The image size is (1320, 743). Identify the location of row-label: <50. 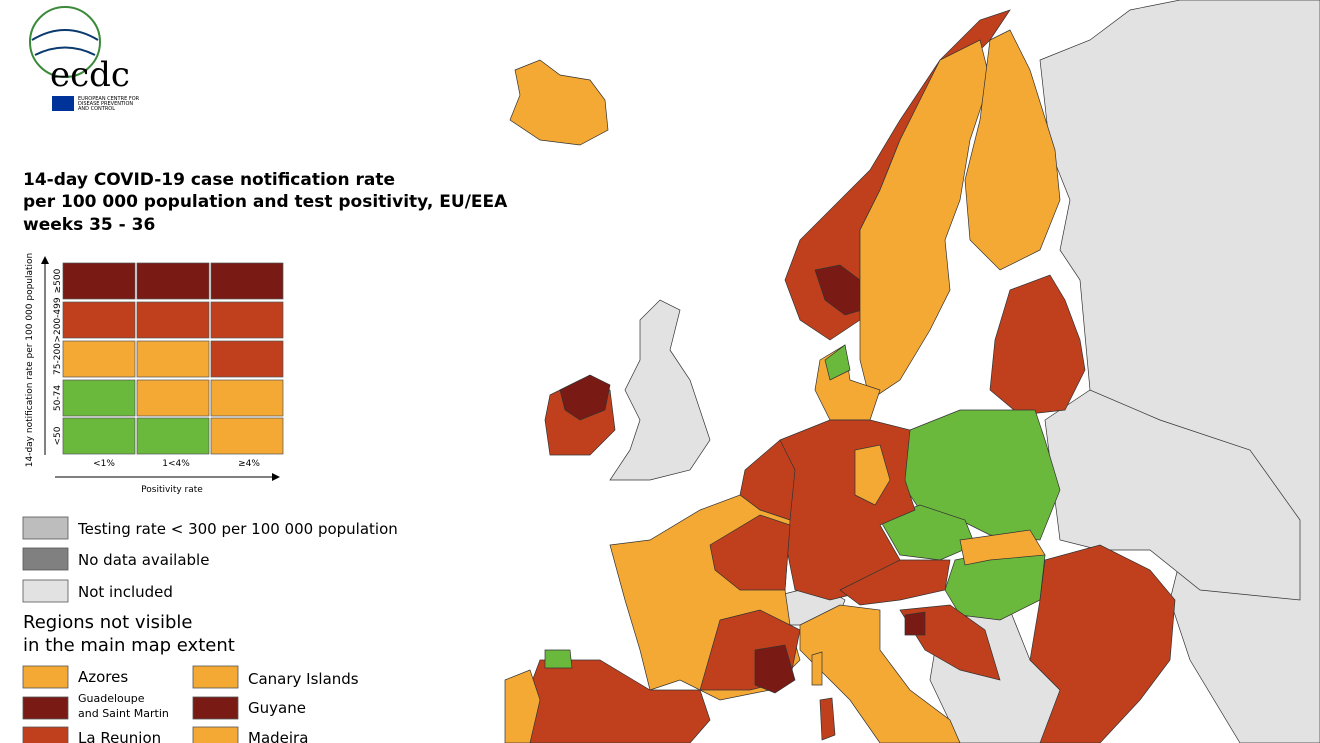
(58, 435).